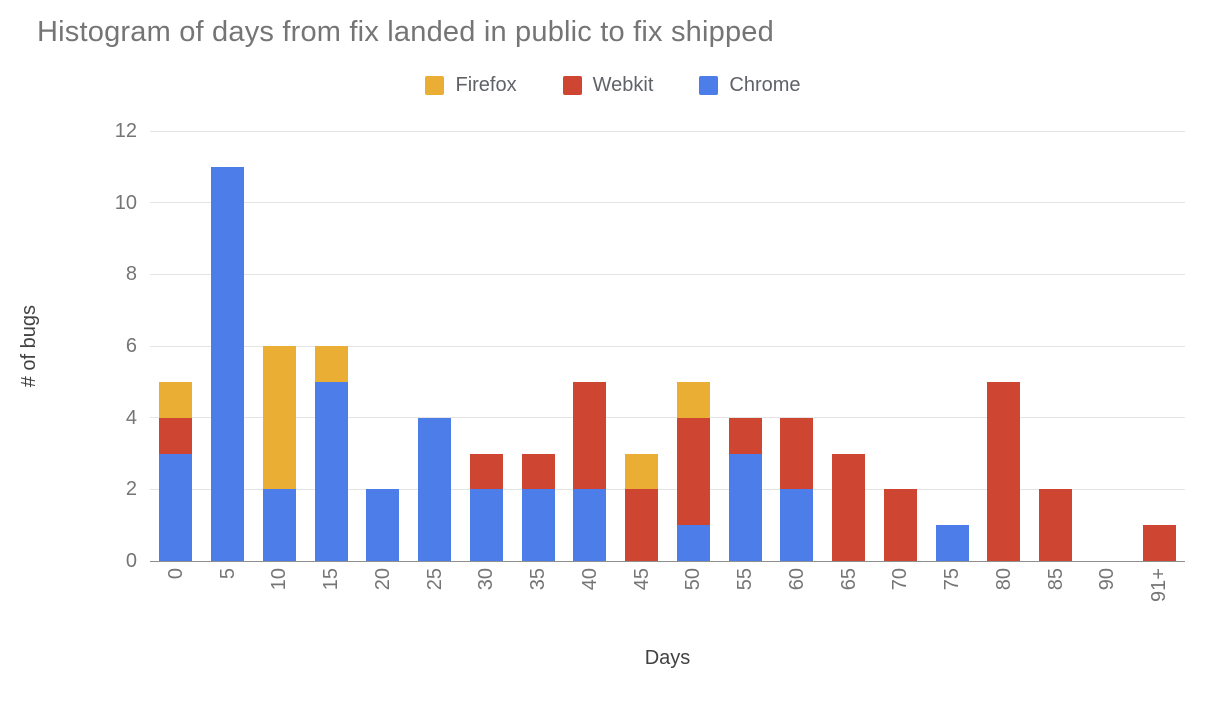 Image resolution: width=1226 pixels, height=719 pixels. Describe the element at coordinates (331, 579) in the screenshot. I see `x-tick-label: 15` at that location.